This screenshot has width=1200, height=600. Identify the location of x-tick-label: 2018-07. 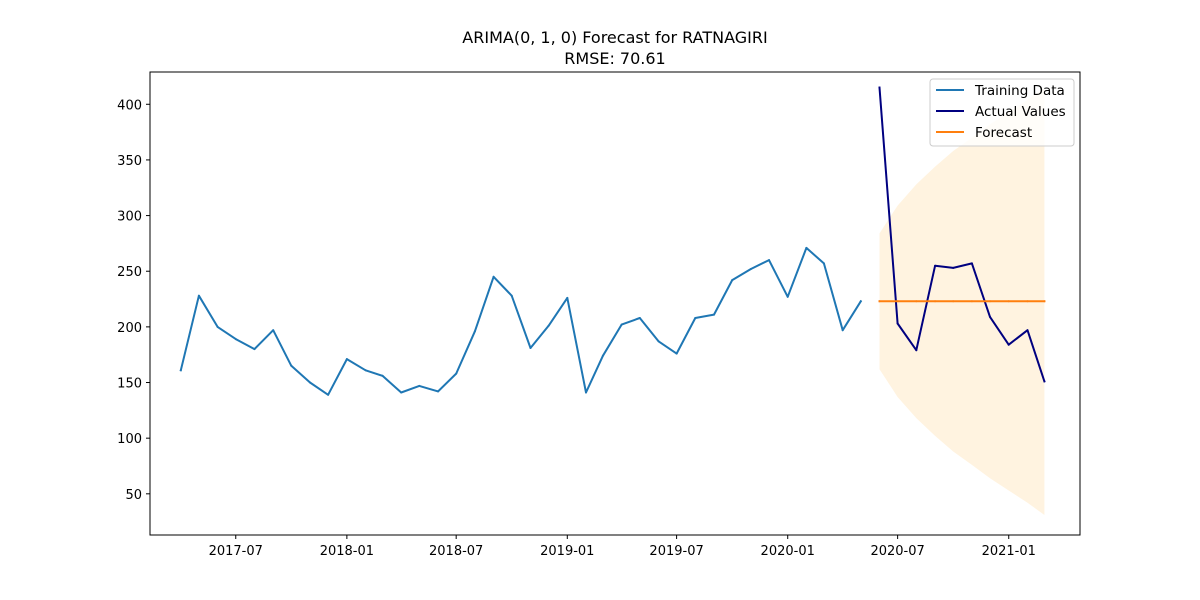
(456, 551).